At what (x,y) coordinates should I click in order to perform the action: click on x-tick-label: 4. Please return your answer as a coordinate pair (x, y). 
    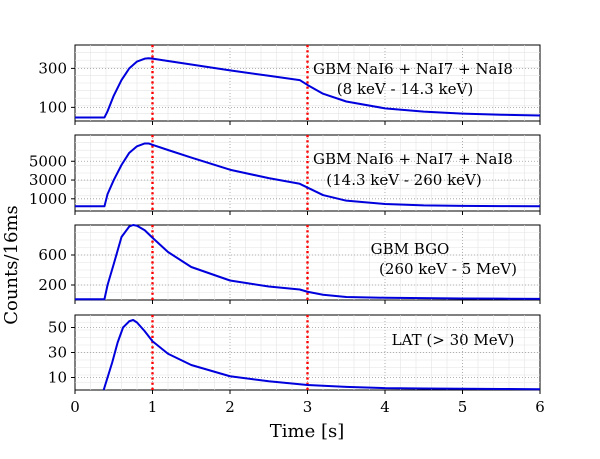
    Looking at the image, I should click on (385, 407).